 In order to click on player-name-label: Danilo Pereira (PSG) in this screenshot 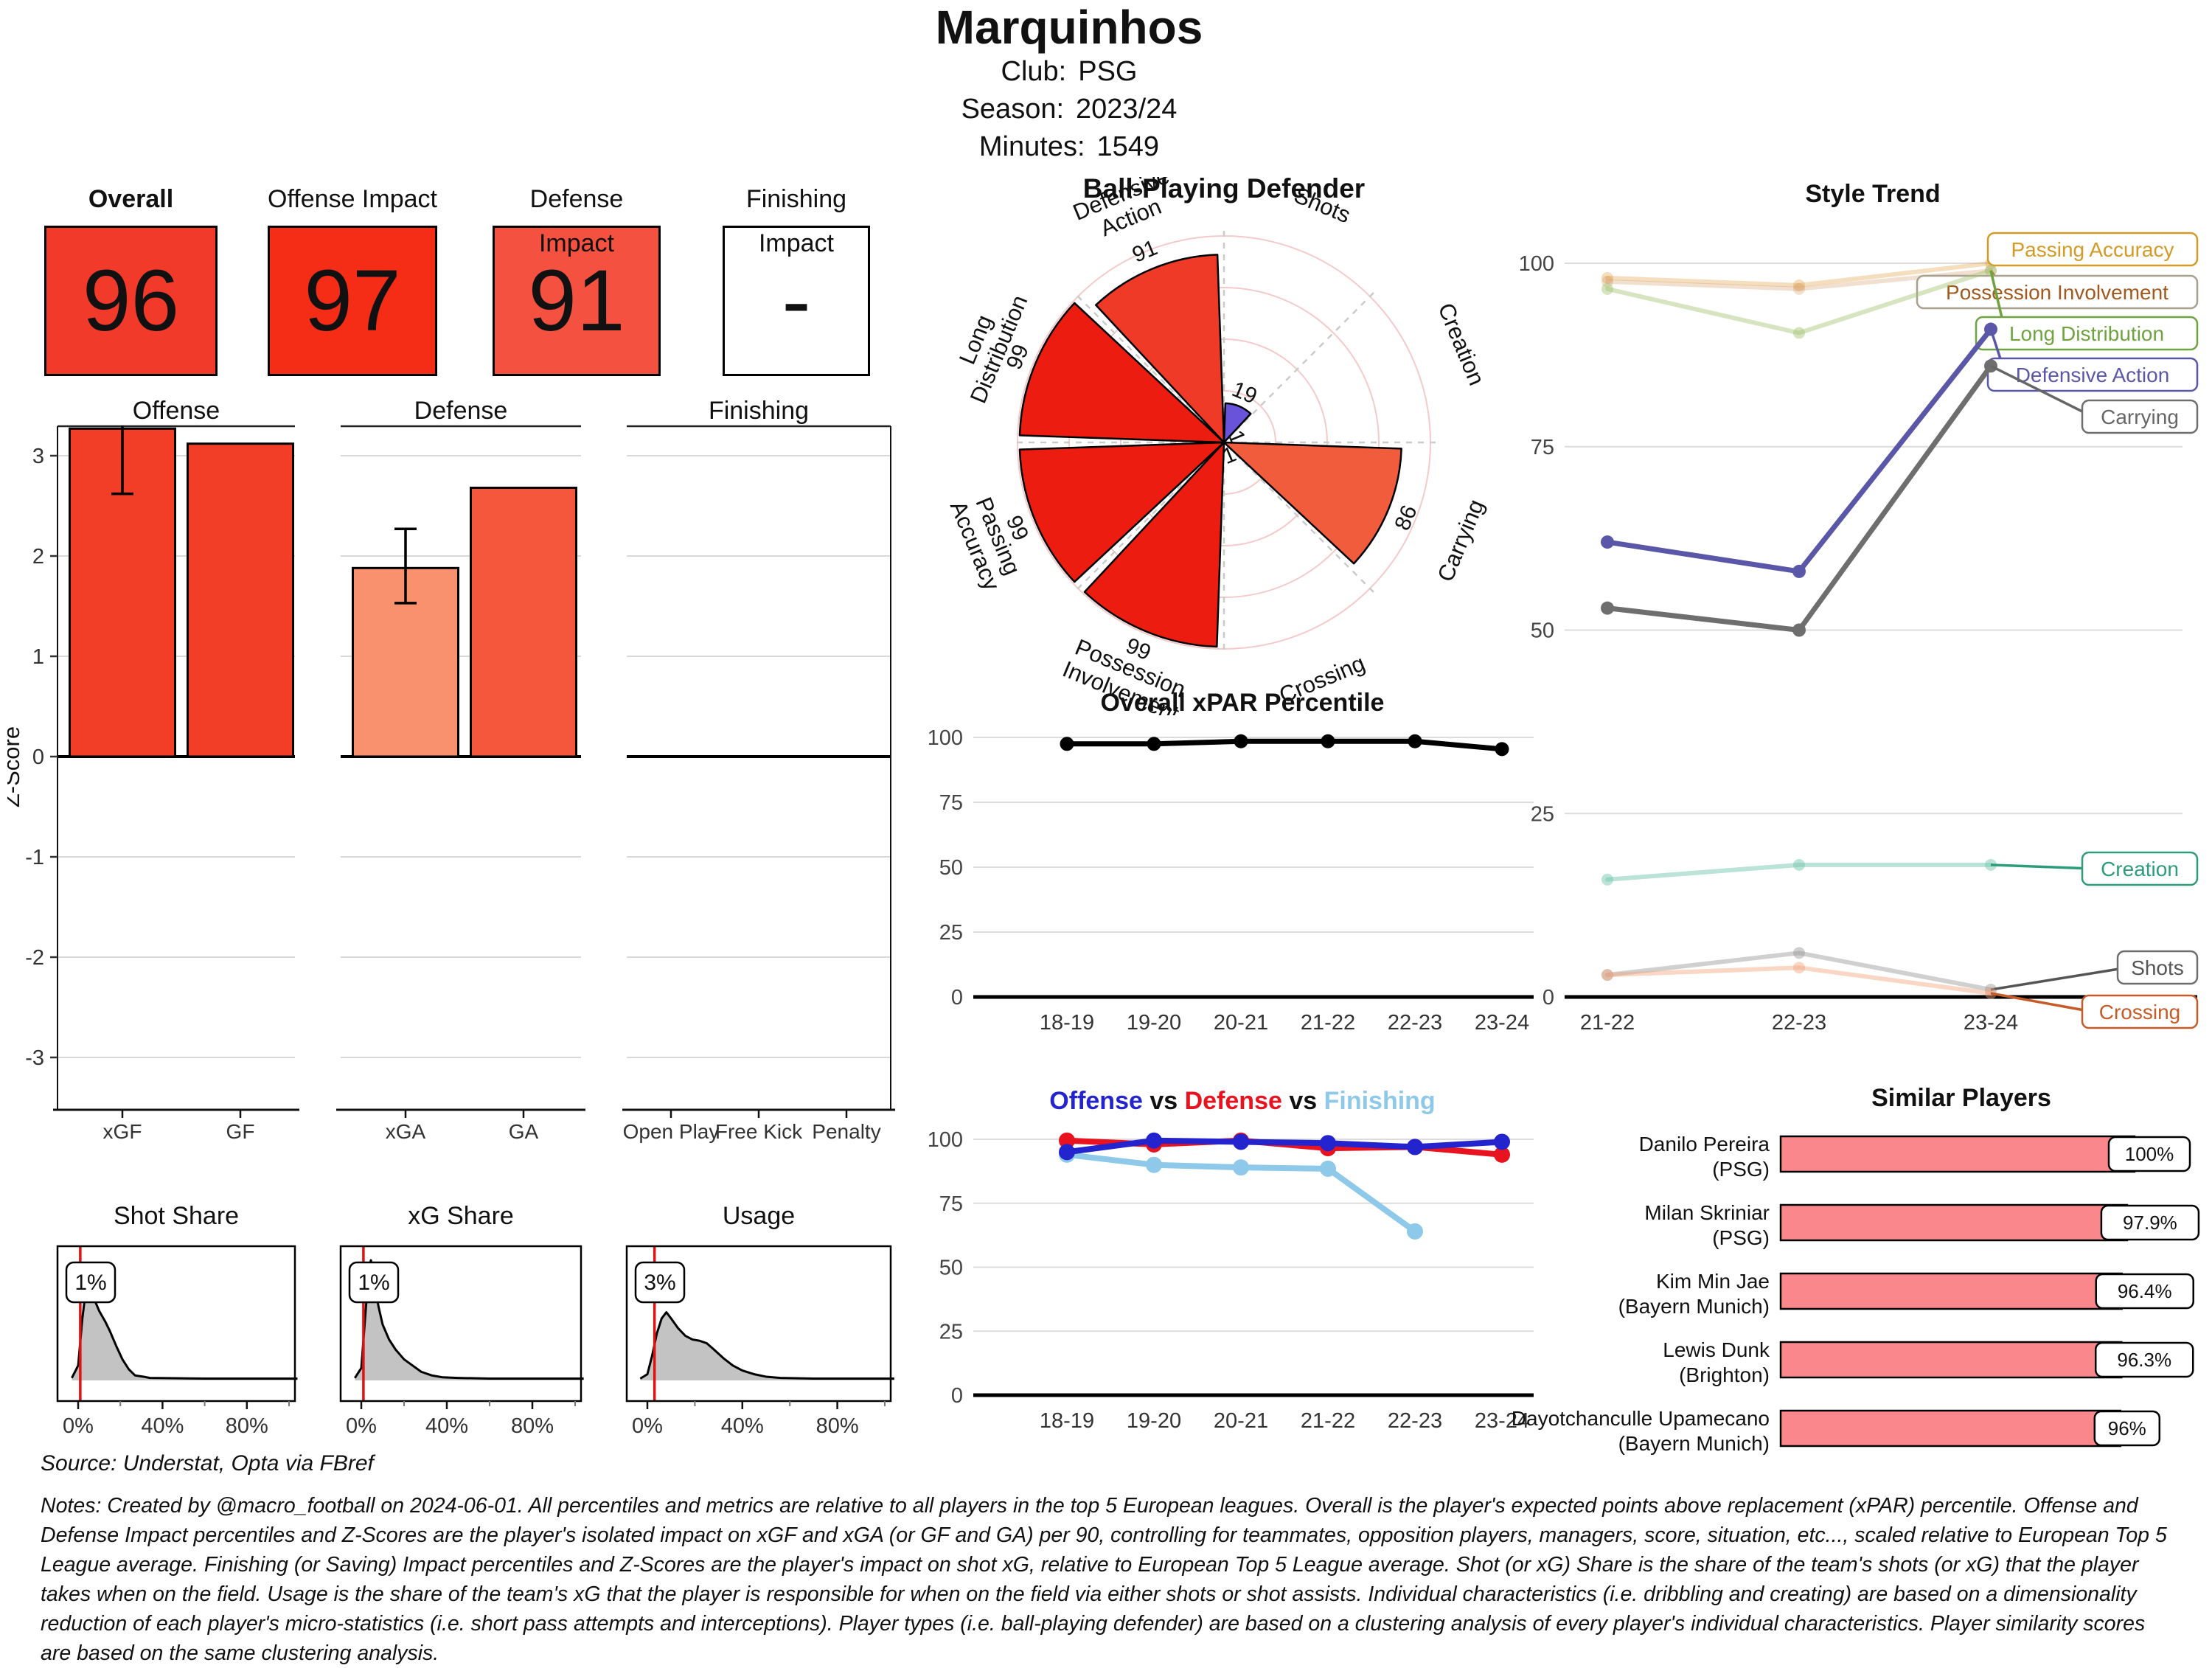, I will do `click(1704, 1157)`.